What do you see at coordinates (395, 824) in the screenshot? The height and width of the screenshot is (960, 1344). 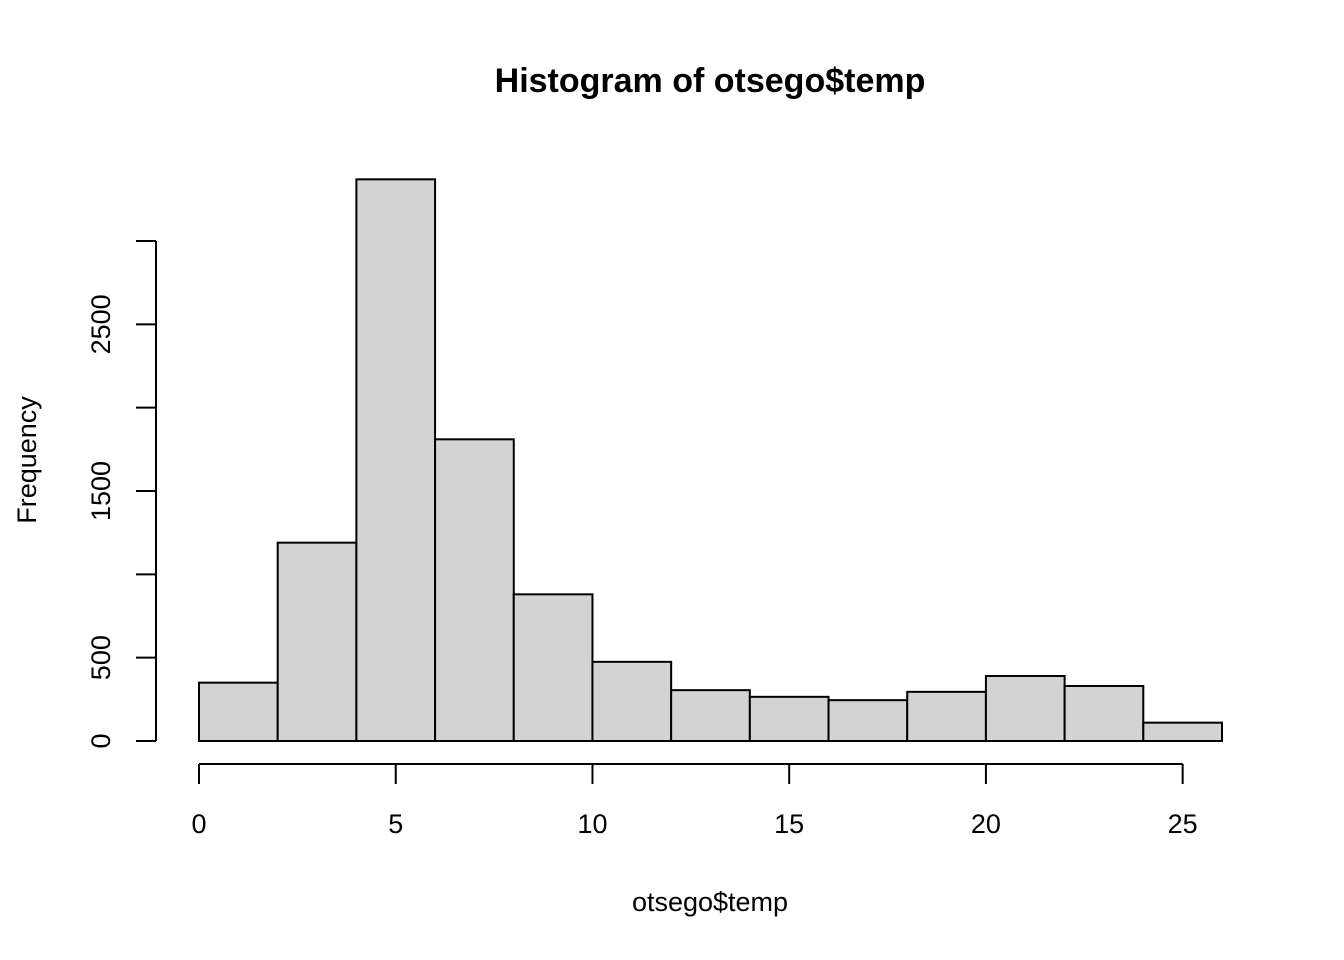 I see `x-tick-label: 5` at bounding box center [395, 824].